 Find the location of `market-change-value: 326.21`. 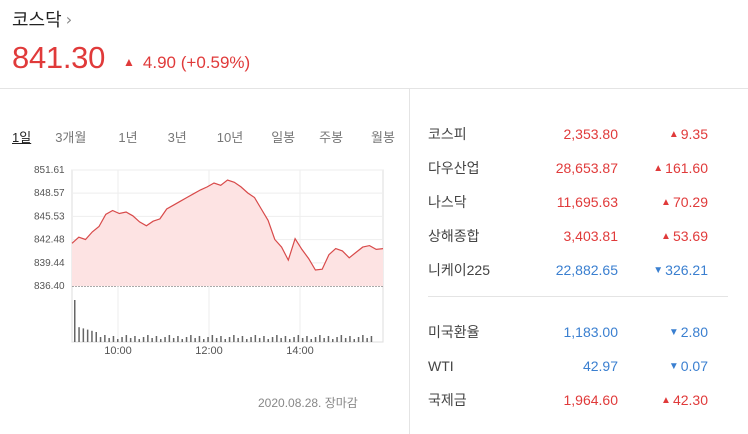

market-change-value: 326.21 is located at coordinates (686, 270).